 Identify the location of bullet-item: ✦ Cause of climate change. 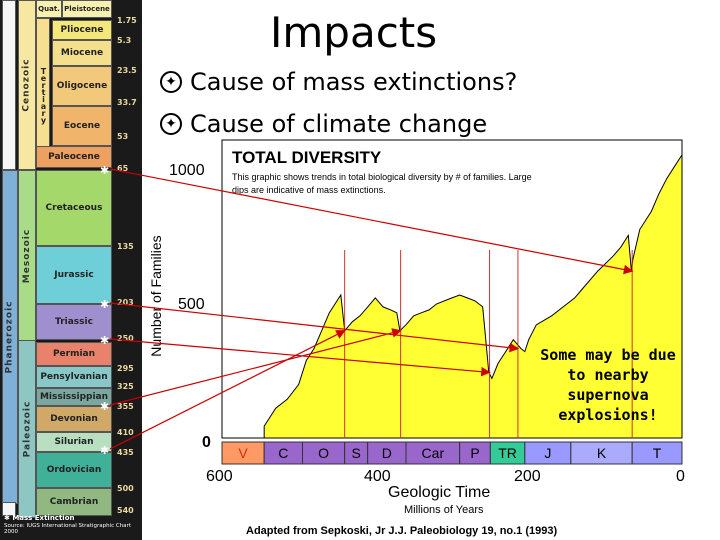
(323, 124).